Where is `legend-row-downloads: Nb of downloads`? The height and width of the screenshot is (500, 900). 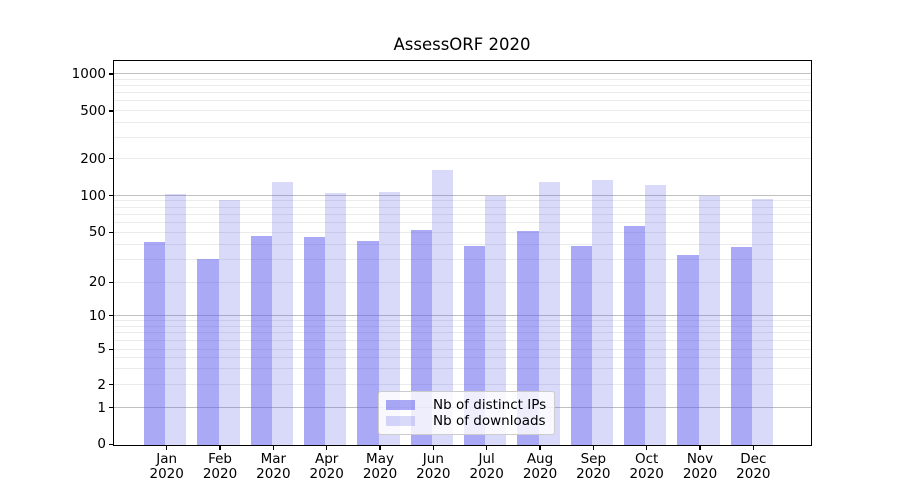 legend-row-downloads: Nb of downloads is located at coordinates (466, 421).